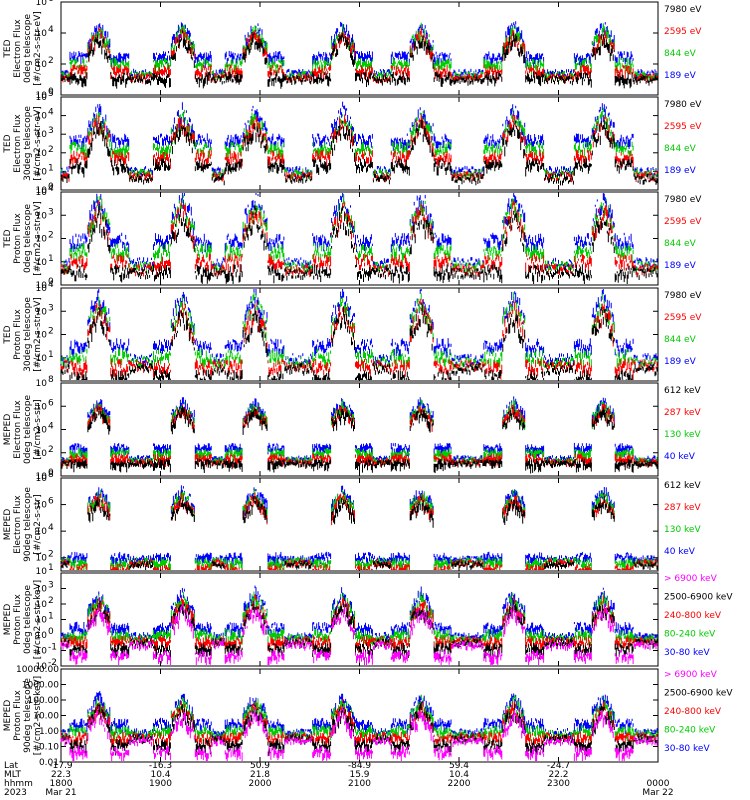  What do you see at coordinates (347, 523) in the screenshot?
I see `y-ticks: 10 110 210 410 610 8` at bounding box center [347, 523].